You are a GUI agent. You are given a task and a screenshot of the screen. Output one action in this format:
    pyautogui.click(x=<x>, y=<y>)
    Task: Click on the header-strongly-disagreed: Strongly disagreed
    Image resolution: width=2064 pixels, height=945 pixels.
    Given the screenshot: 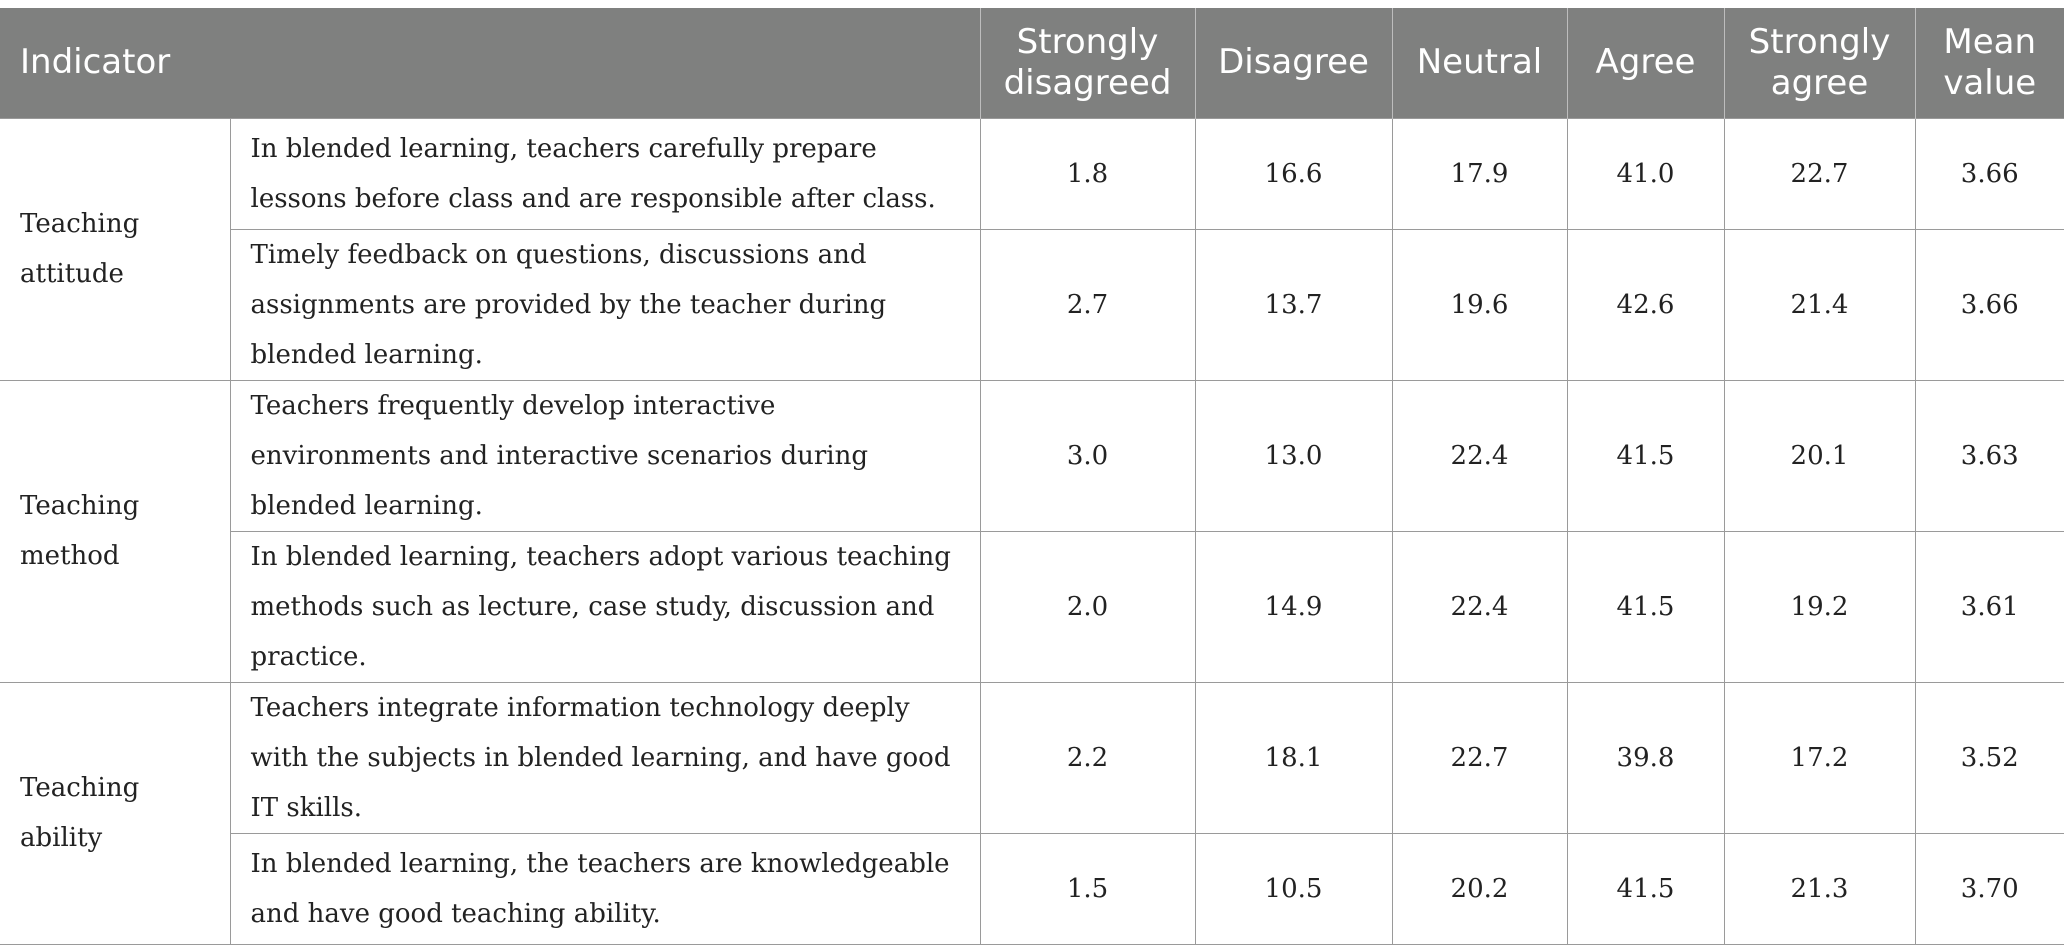 What is the action you would take?
    pyautogui.click(x=1088, y=63)
    